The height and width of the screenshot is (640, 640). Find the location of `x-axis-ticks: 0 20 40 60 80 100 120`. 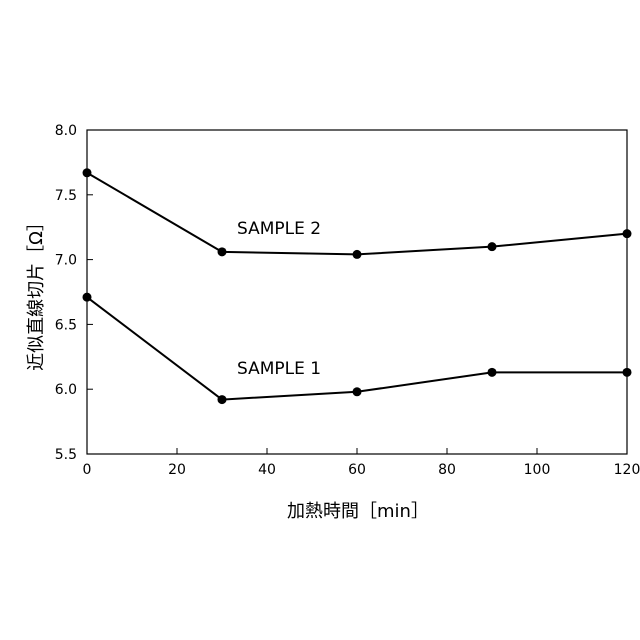

x-axis-ticks: 0 20 40 60 80 100 120 is located at coordinates (361, 463).